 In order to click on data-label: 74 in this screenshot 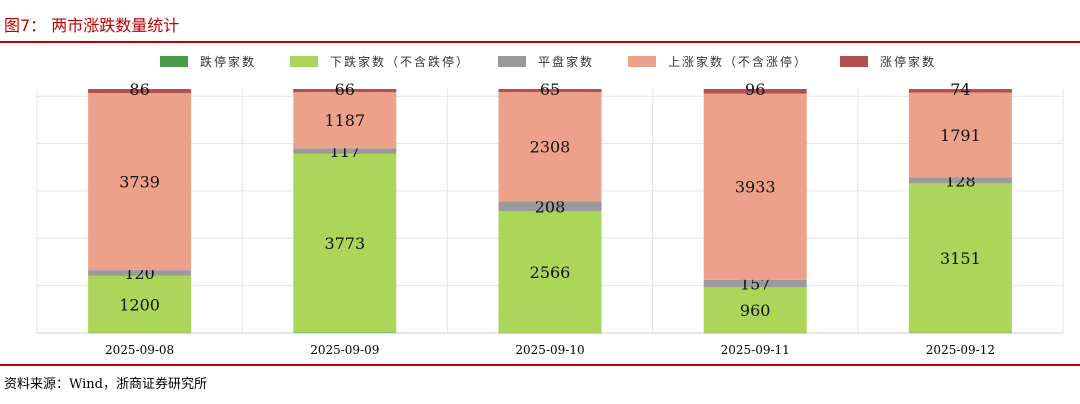, I will do `click(960, 89)`.